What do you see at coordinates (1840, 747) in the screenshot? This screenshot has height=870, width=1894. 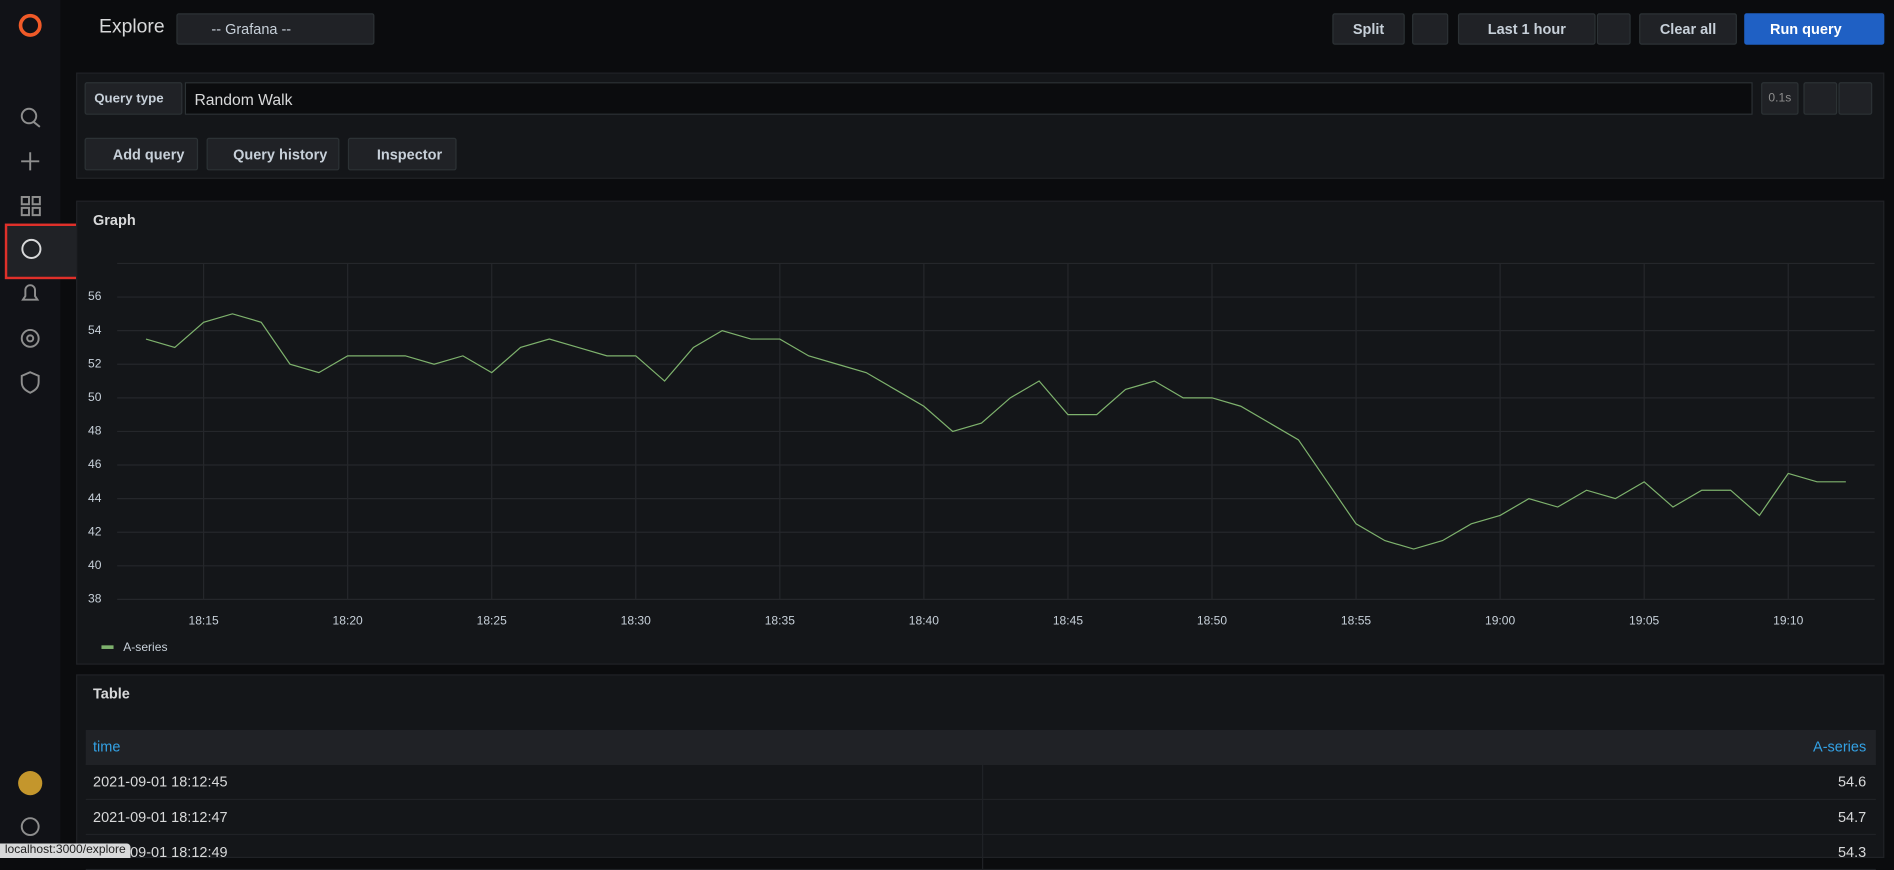 I see `column-header: A-series` at bounding box center [1840, 747].